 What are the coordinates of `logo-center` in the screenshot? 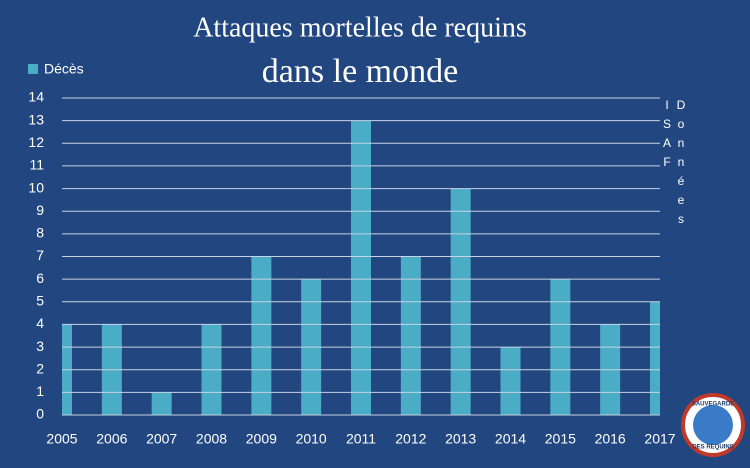 It's located at (713, 425).